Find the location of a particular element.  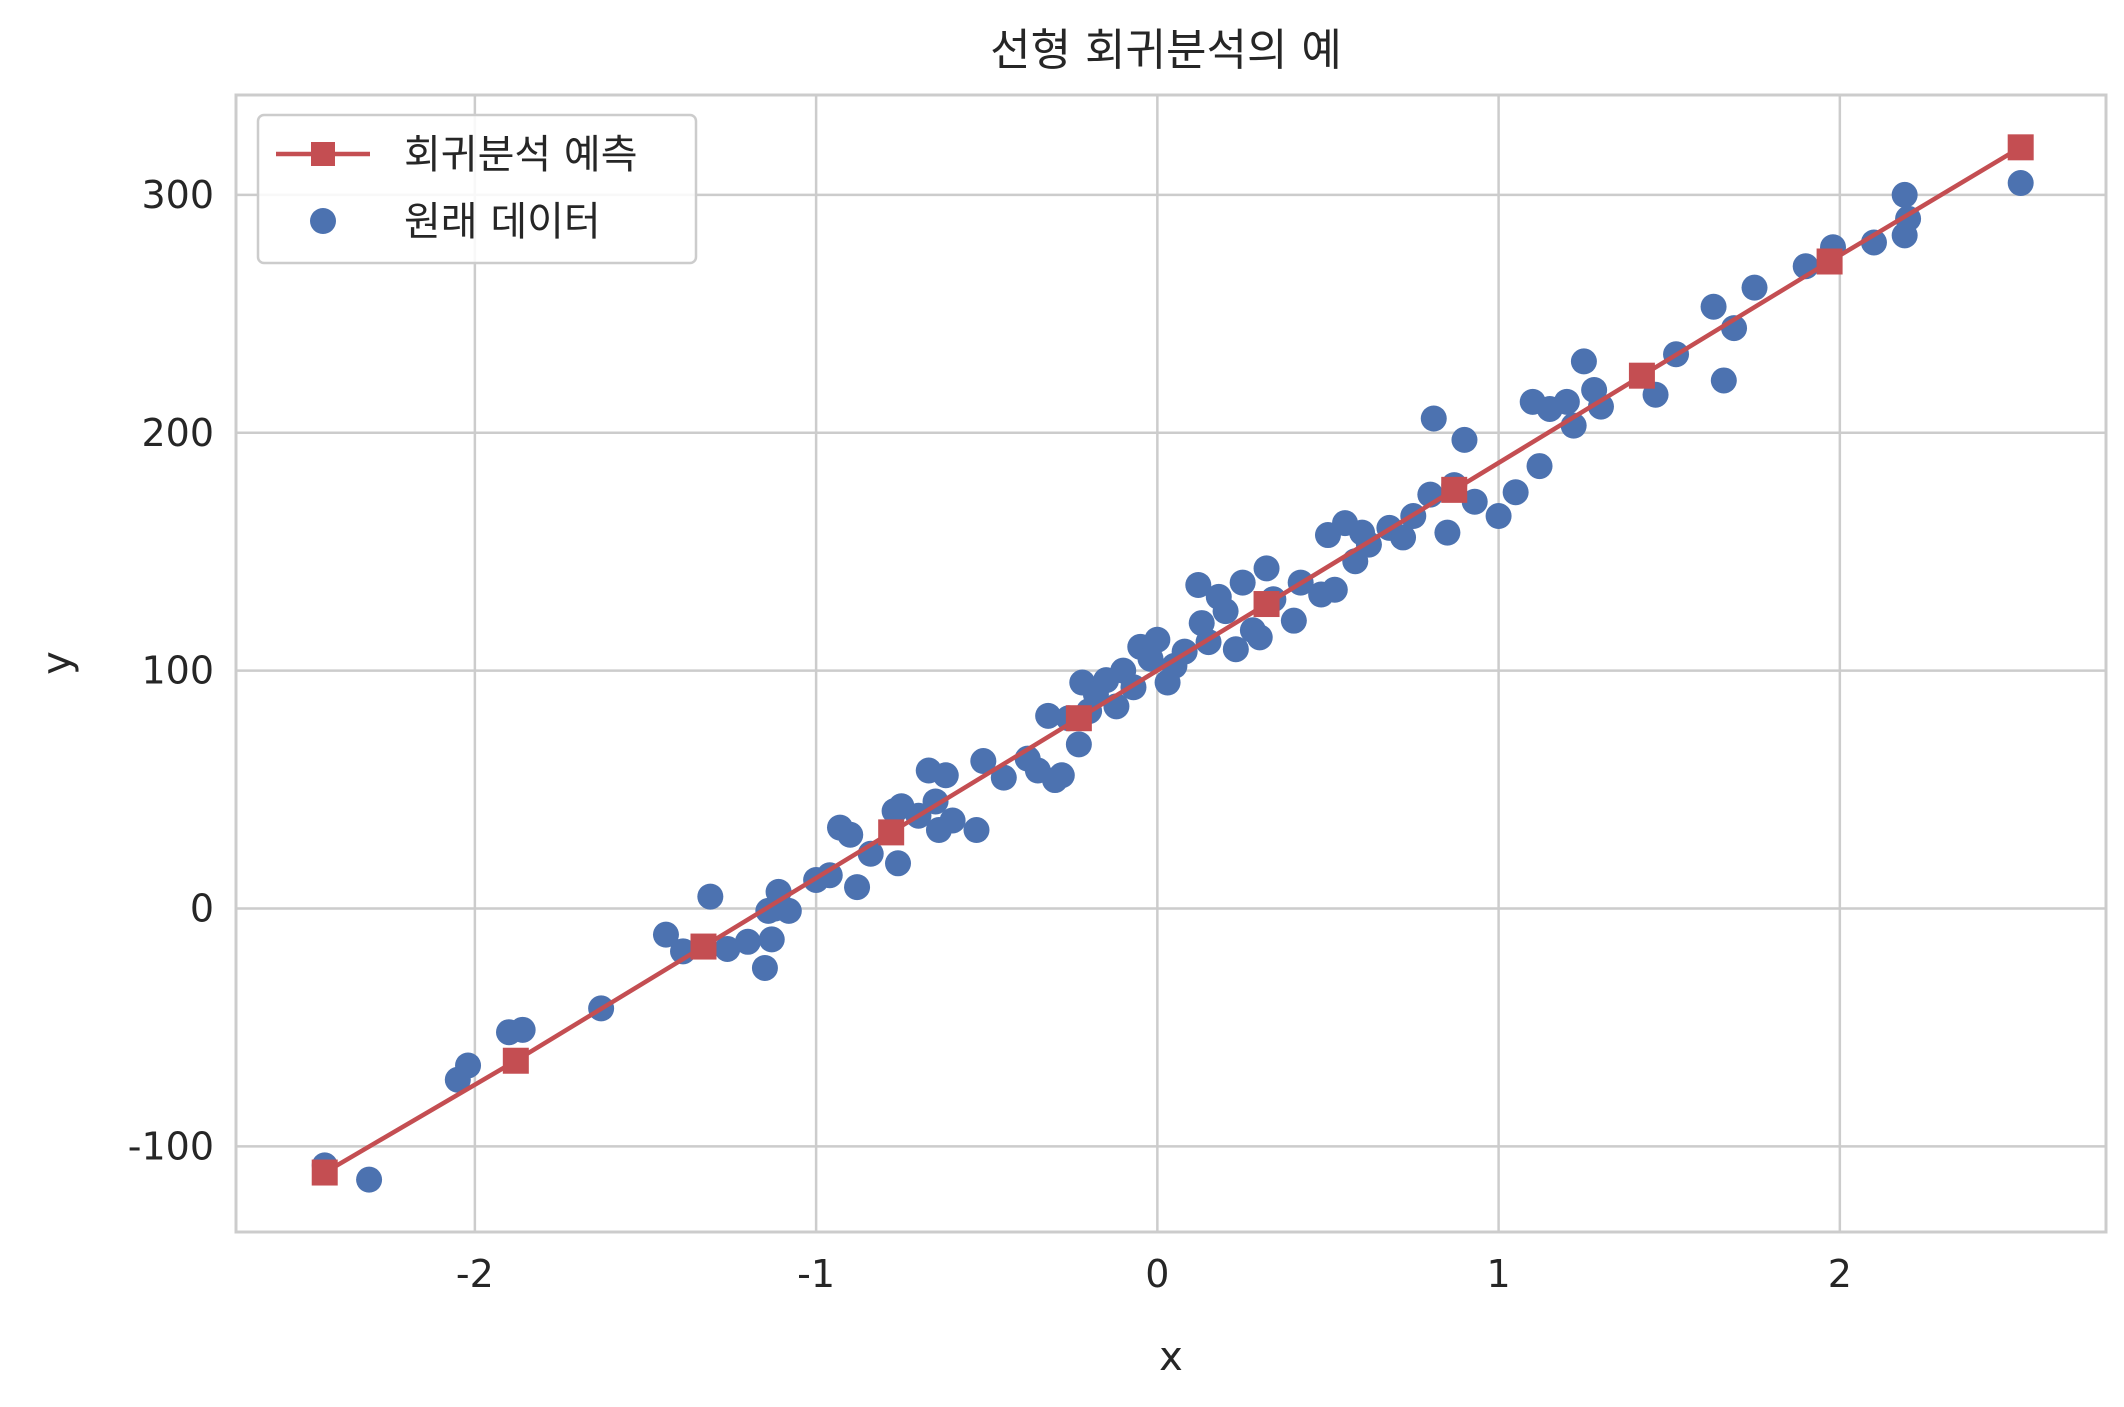

x-tick-label: -1 is located at coordinates (816, 1274).